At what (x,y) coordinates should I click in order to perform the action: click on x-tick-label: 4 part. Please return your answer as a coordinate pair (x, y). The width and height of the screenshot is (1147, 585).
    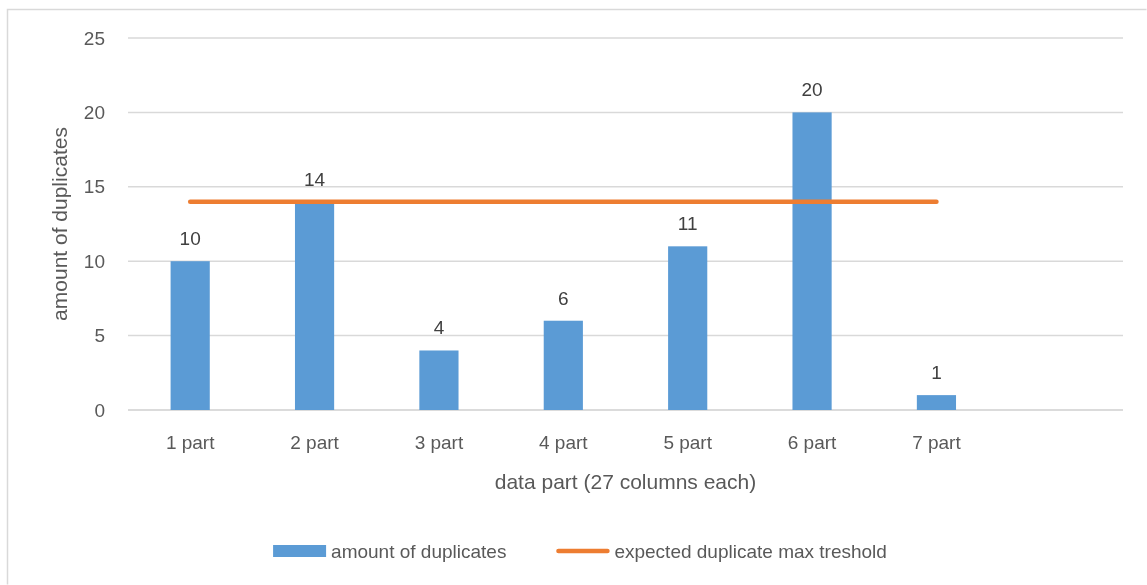
    Looking at the image, I should click on (564, 442).